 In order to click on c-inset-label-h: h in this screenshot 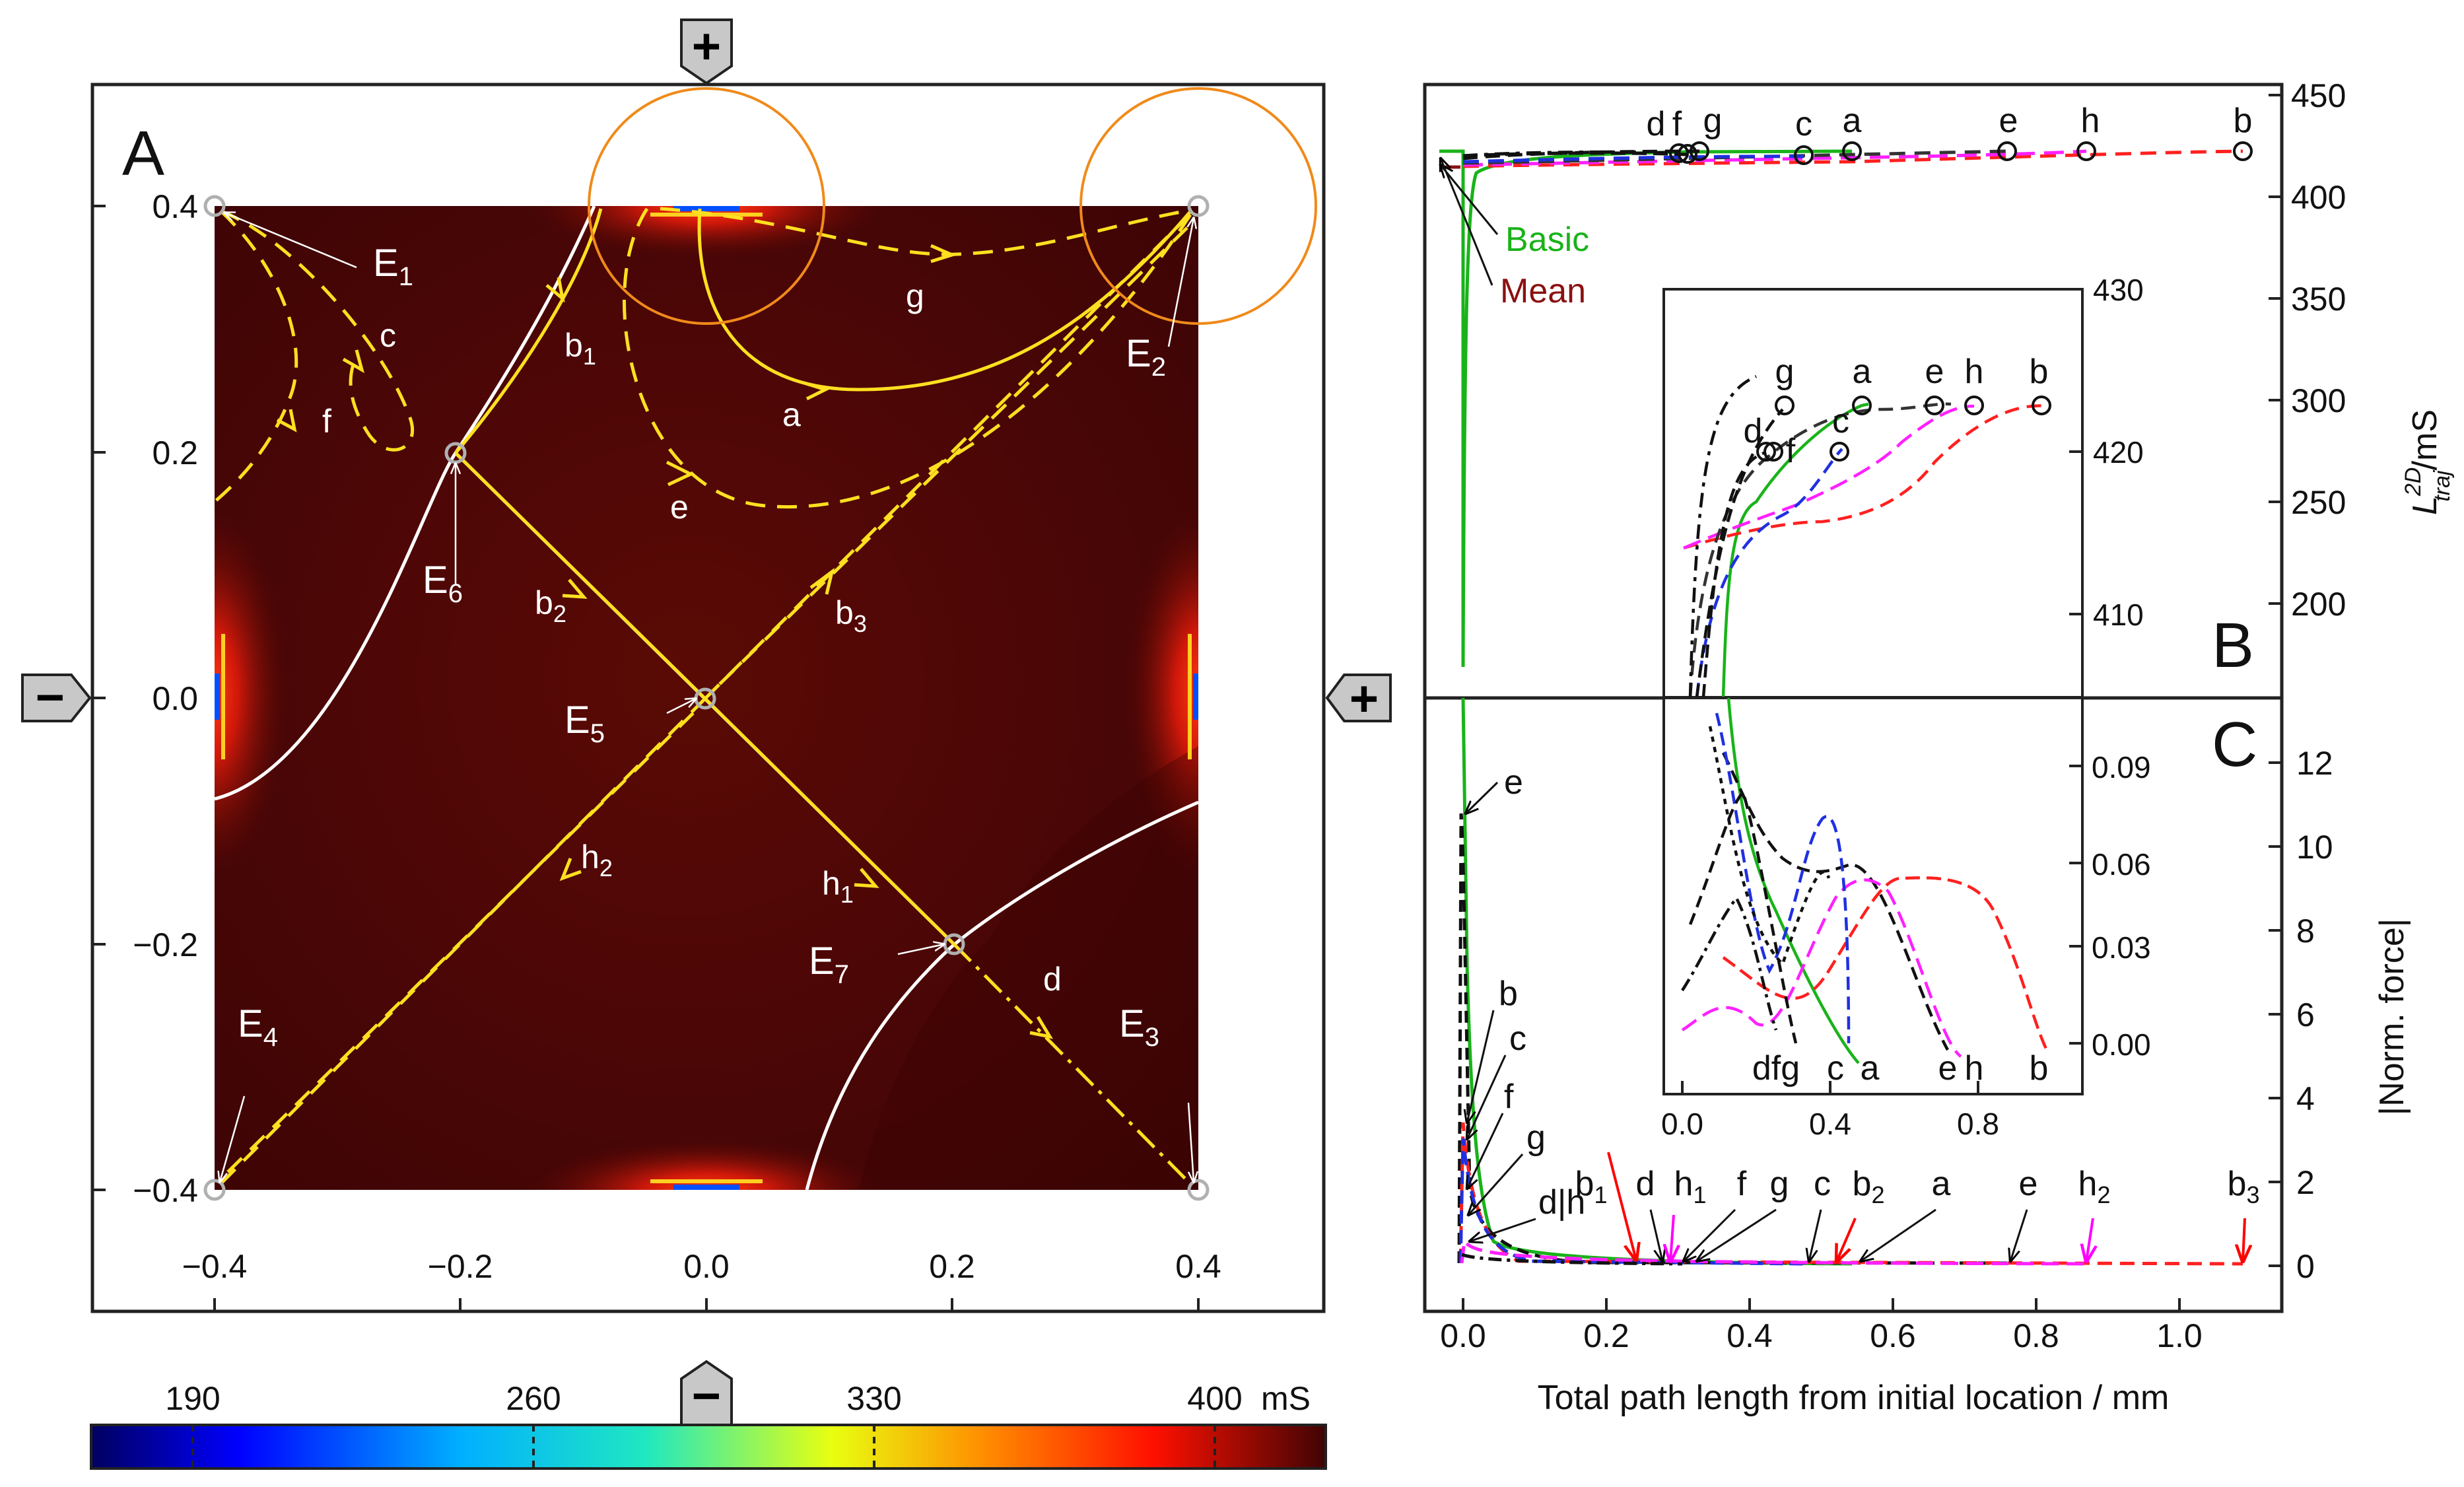, I will do `click(1974, 1068)`.